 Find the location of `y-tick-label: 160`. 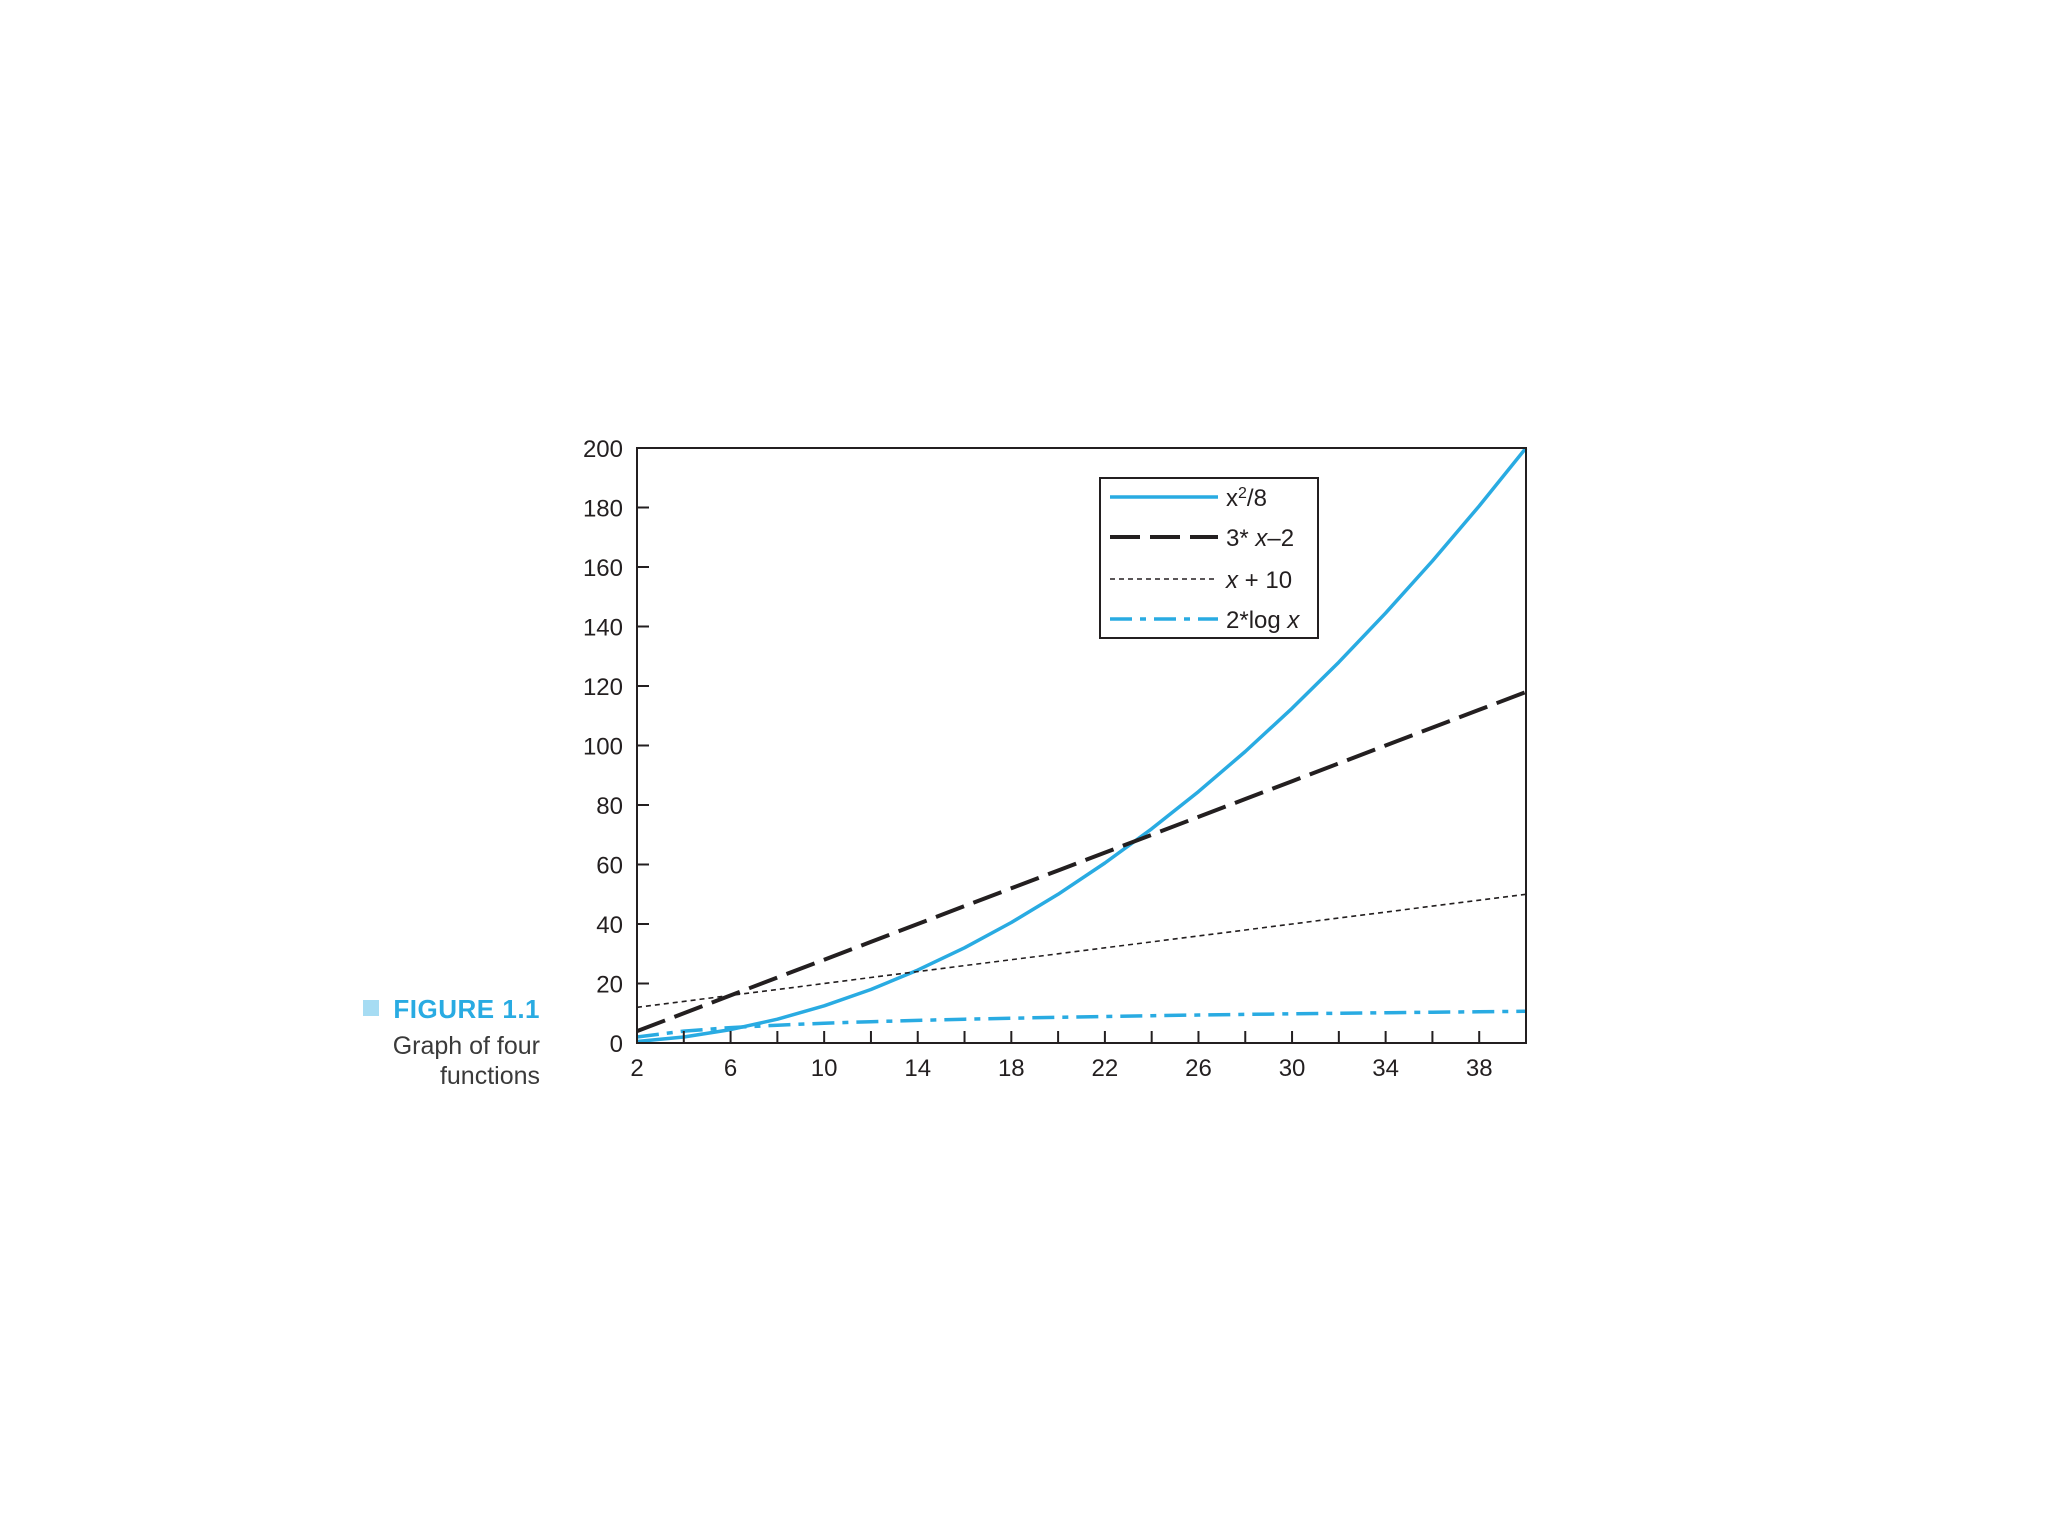

y-tick-label: 160 is located at coordinates (603, 568).